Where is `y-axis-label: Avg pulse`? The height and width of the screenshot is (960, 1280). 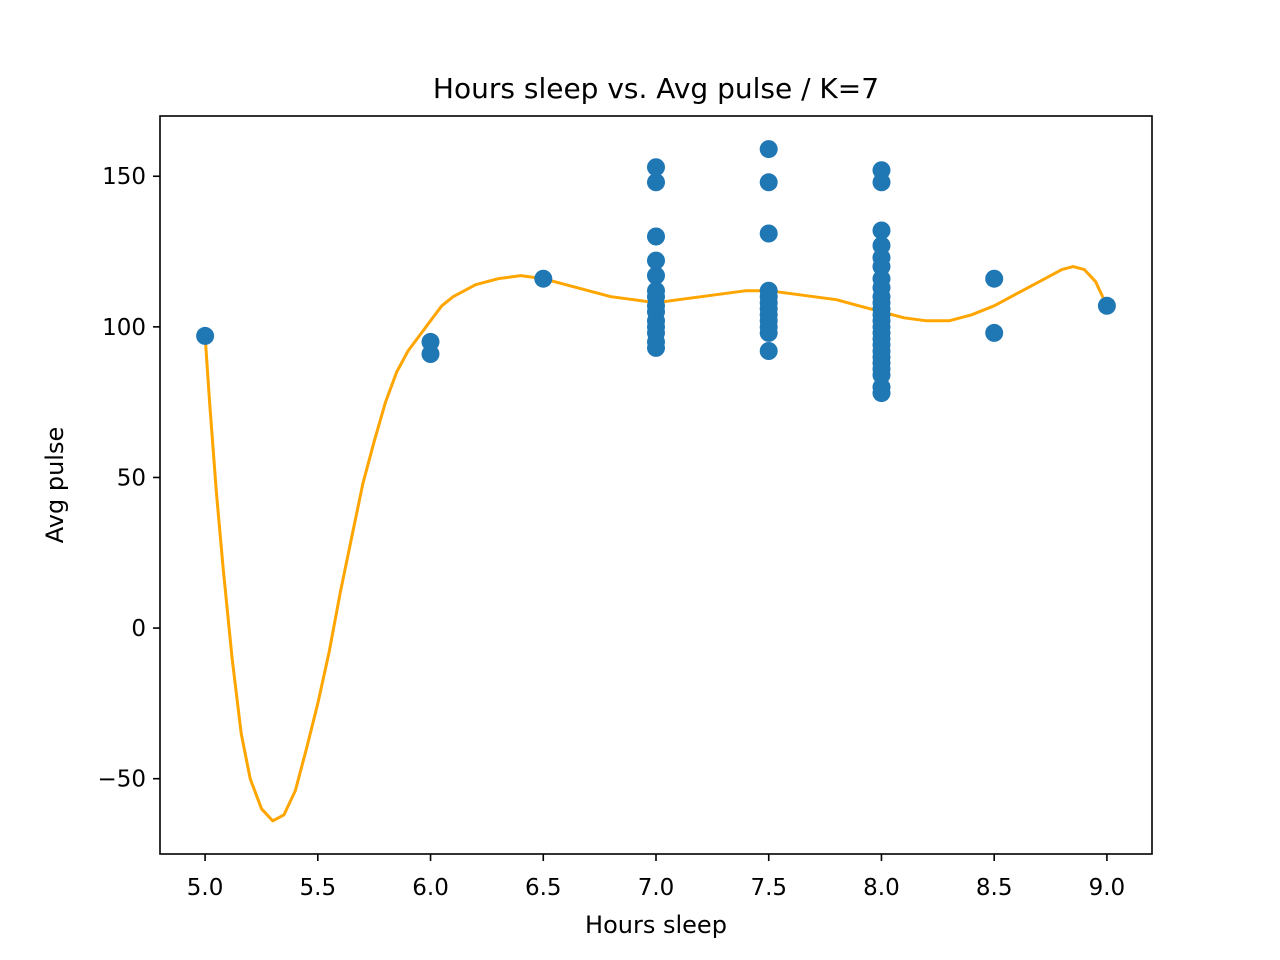 y-axis-label: Avg pulse is located at coordinates (55, 485).